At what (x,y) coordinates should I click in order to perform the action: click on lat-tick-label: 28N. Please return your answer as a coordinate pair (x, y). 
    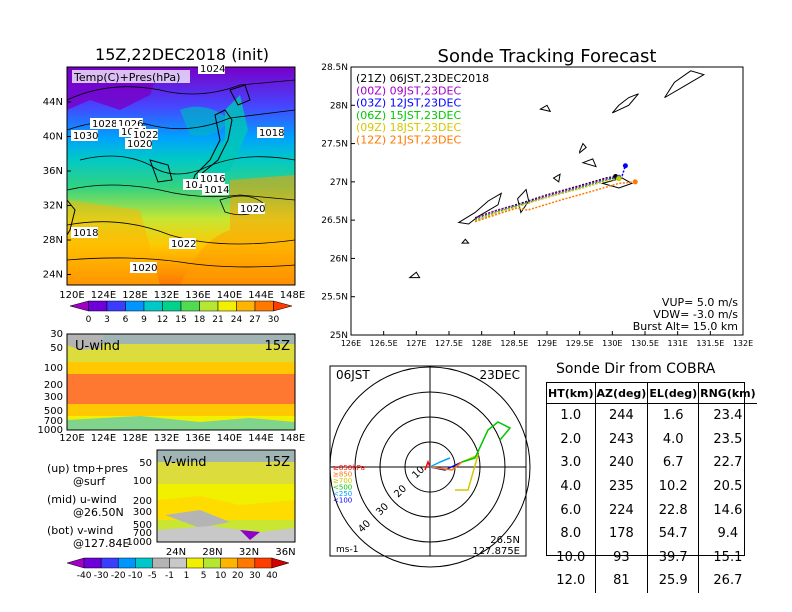
    Looking at the image, I should click on (53, 240).